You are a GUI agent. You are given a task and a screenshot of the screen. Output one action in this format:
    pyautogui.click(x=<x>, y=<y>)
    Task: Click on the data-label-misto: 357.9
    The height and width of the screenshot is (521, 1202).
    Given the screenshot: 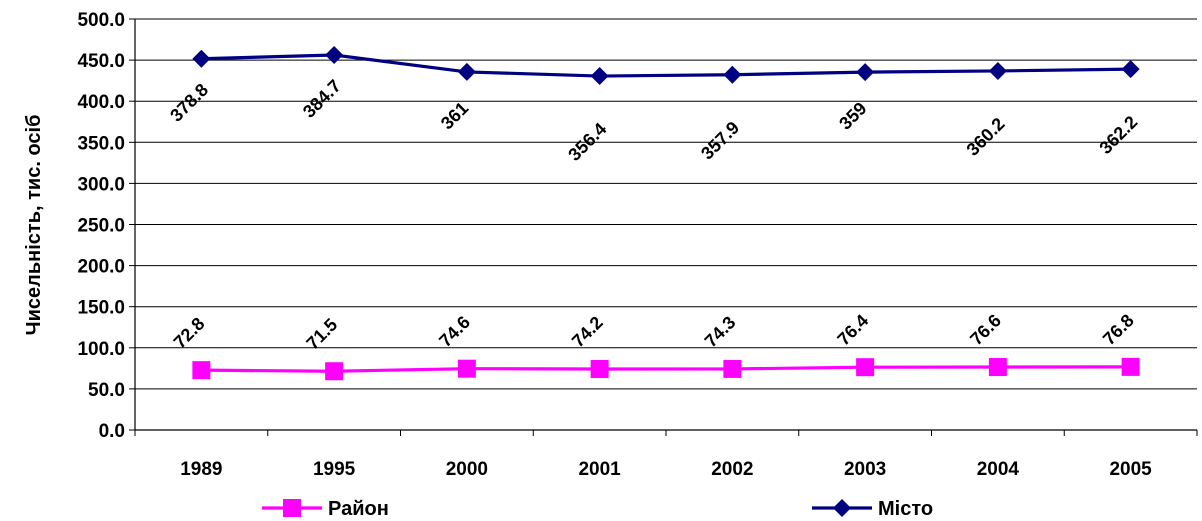 What is the action you would take?
    pyautogui.click(x=720, y=140)
    